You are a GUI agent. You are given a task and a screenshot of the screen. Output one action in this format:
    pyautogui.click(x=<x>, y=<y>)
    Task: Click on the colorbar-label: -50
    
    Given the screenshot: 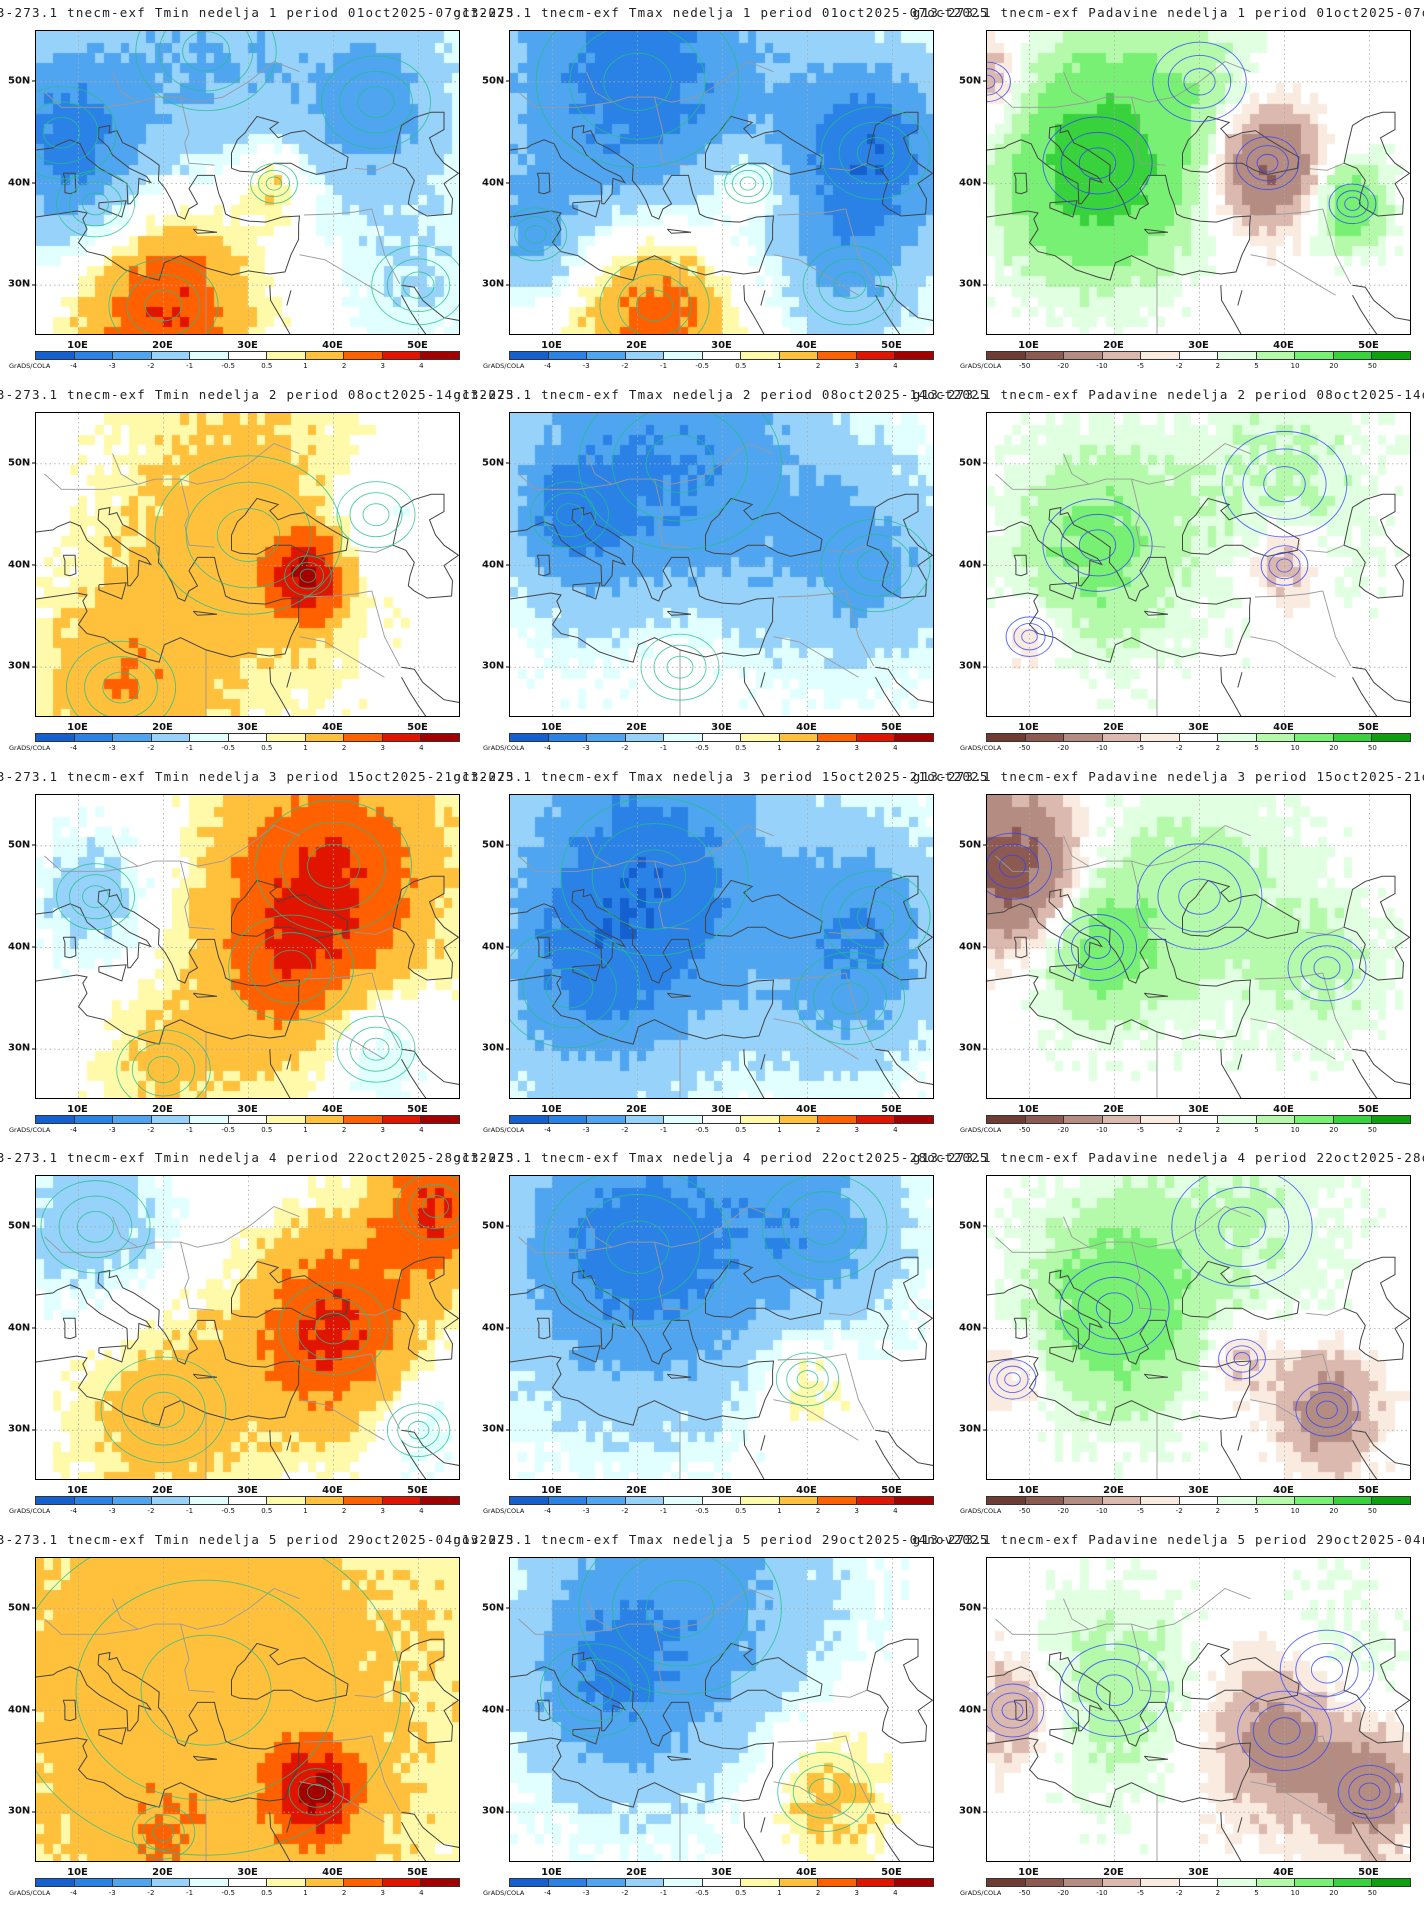 What is the action you would take?
    pyautogui.click(x=1024, y=1511)
    